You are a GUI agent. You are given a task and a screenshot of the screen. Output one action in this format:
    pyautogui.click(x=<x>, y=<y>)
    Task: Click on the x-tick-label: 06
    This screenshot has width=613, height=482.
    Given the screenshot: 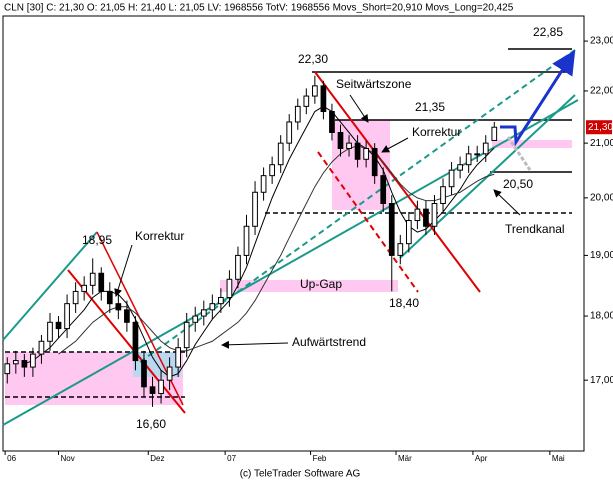 What is the action you would take?
    pyautogui.click(x=11, y=458)
    